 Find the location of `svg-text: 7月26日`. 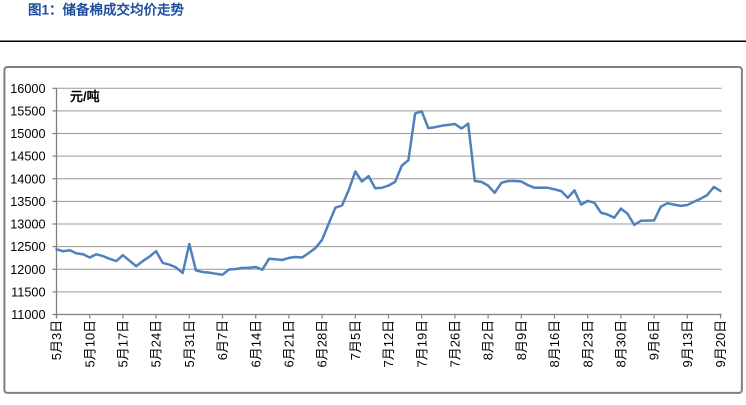

svg-text: 7月26日 is located at coordinates (455, 344).